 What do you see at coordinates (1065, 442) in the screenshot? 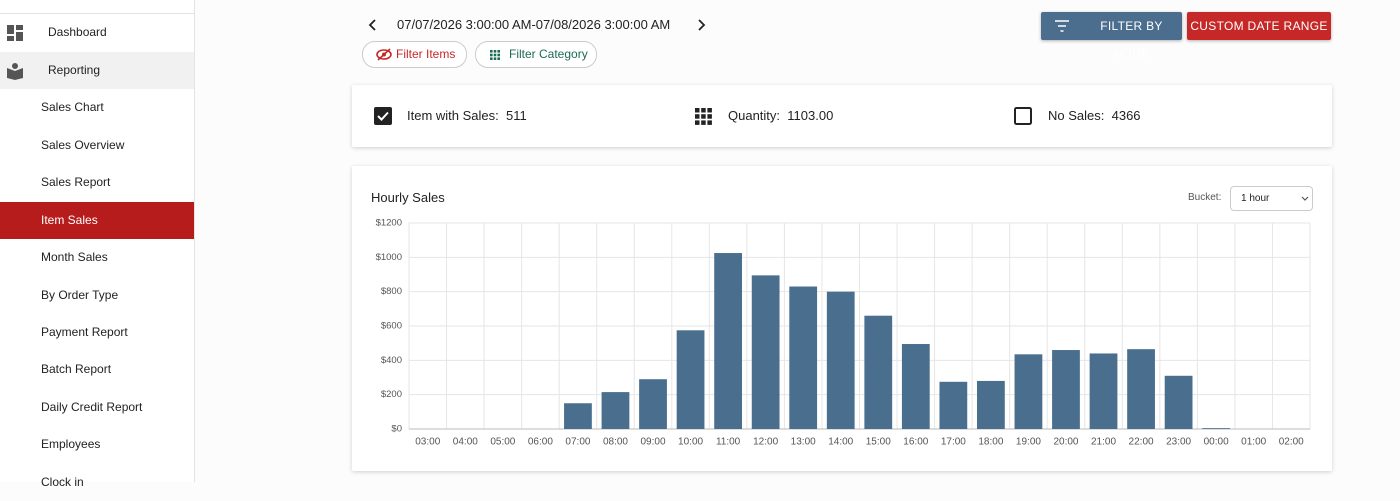
I see `x-tick-label: 20:00` at bounding box center [1065, 442].